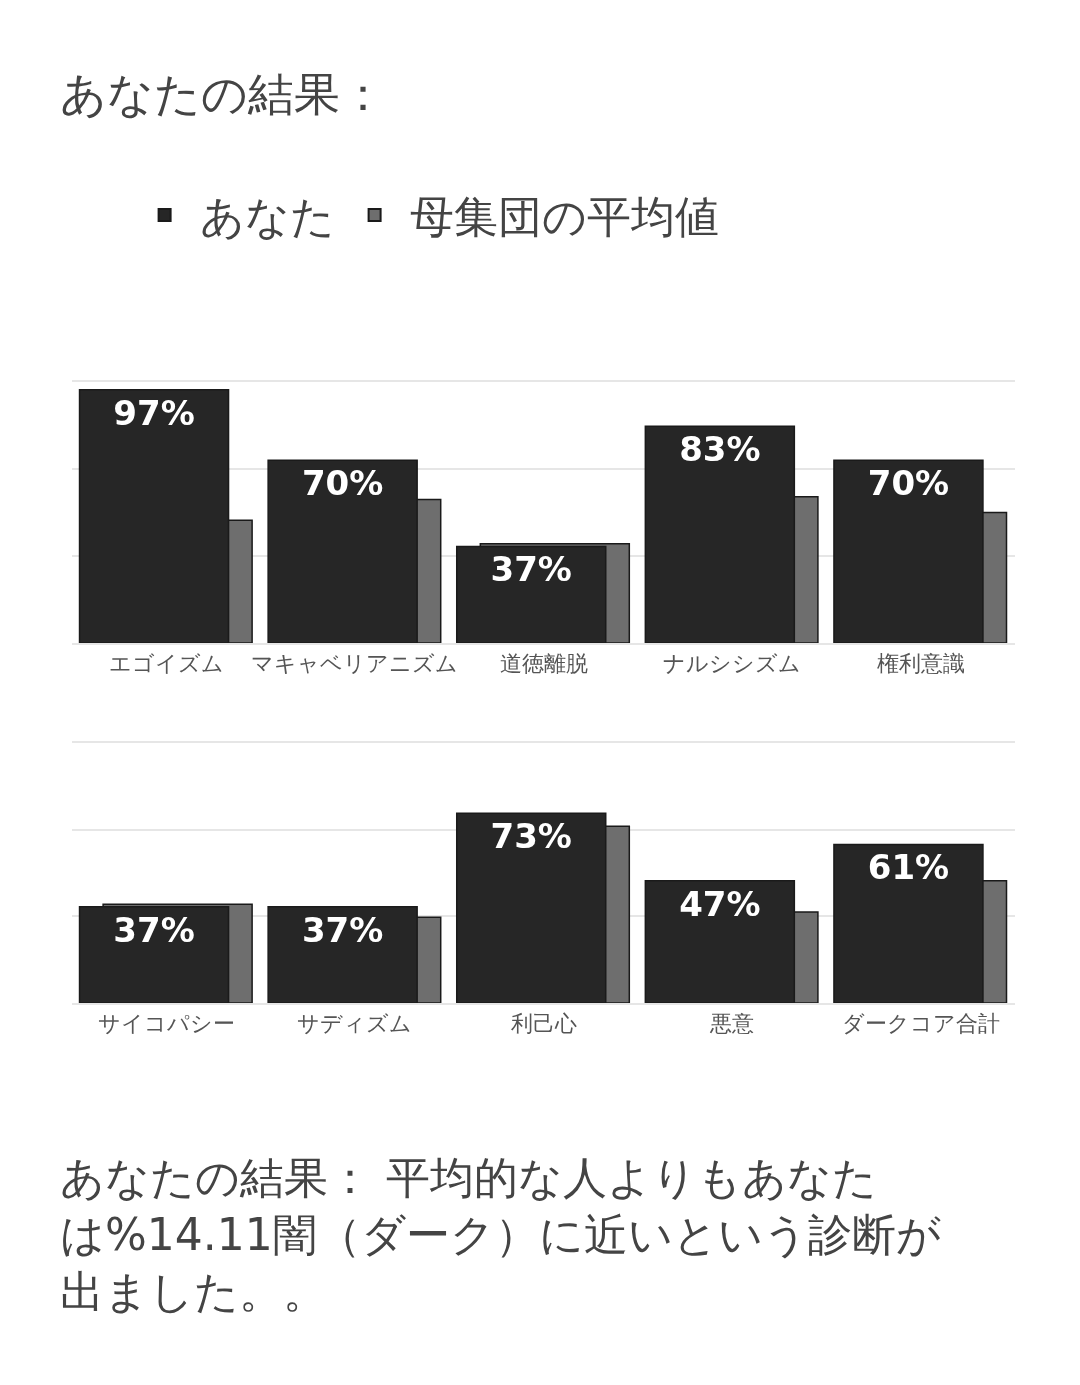 The height and width of the screenshot is (1385, 1080). What do you see at coordinates (720, 903) in the screenshot?
I see `data-label: 47%` at bounding box center [720, 903].